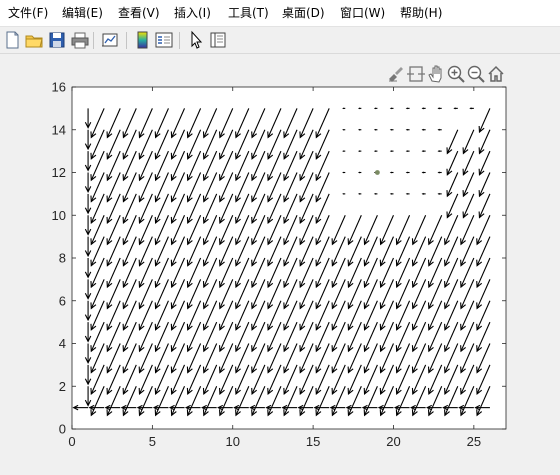 The image size is (560, 475). I want to click on edit-plot-pointer-button, so click(196, 40).